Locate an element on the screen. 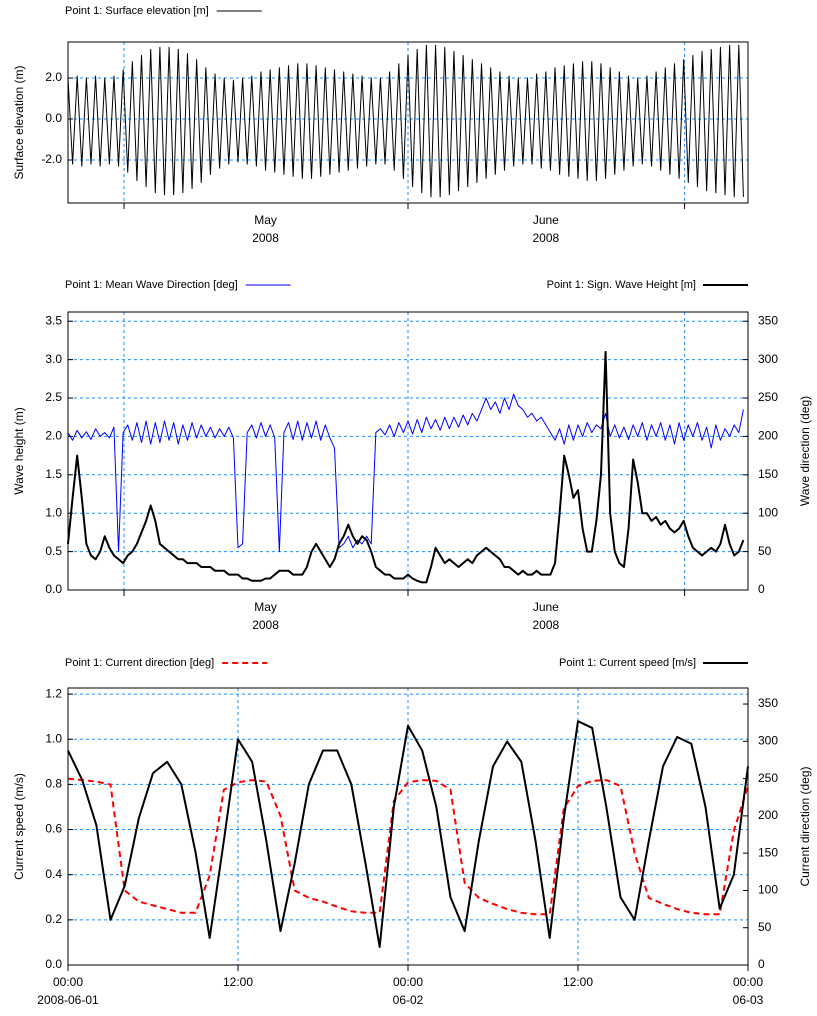 The height and width of the screenshot is (1016, 817). x-tick-sublabel: 06-02 is located at coordinates (408, 1000).